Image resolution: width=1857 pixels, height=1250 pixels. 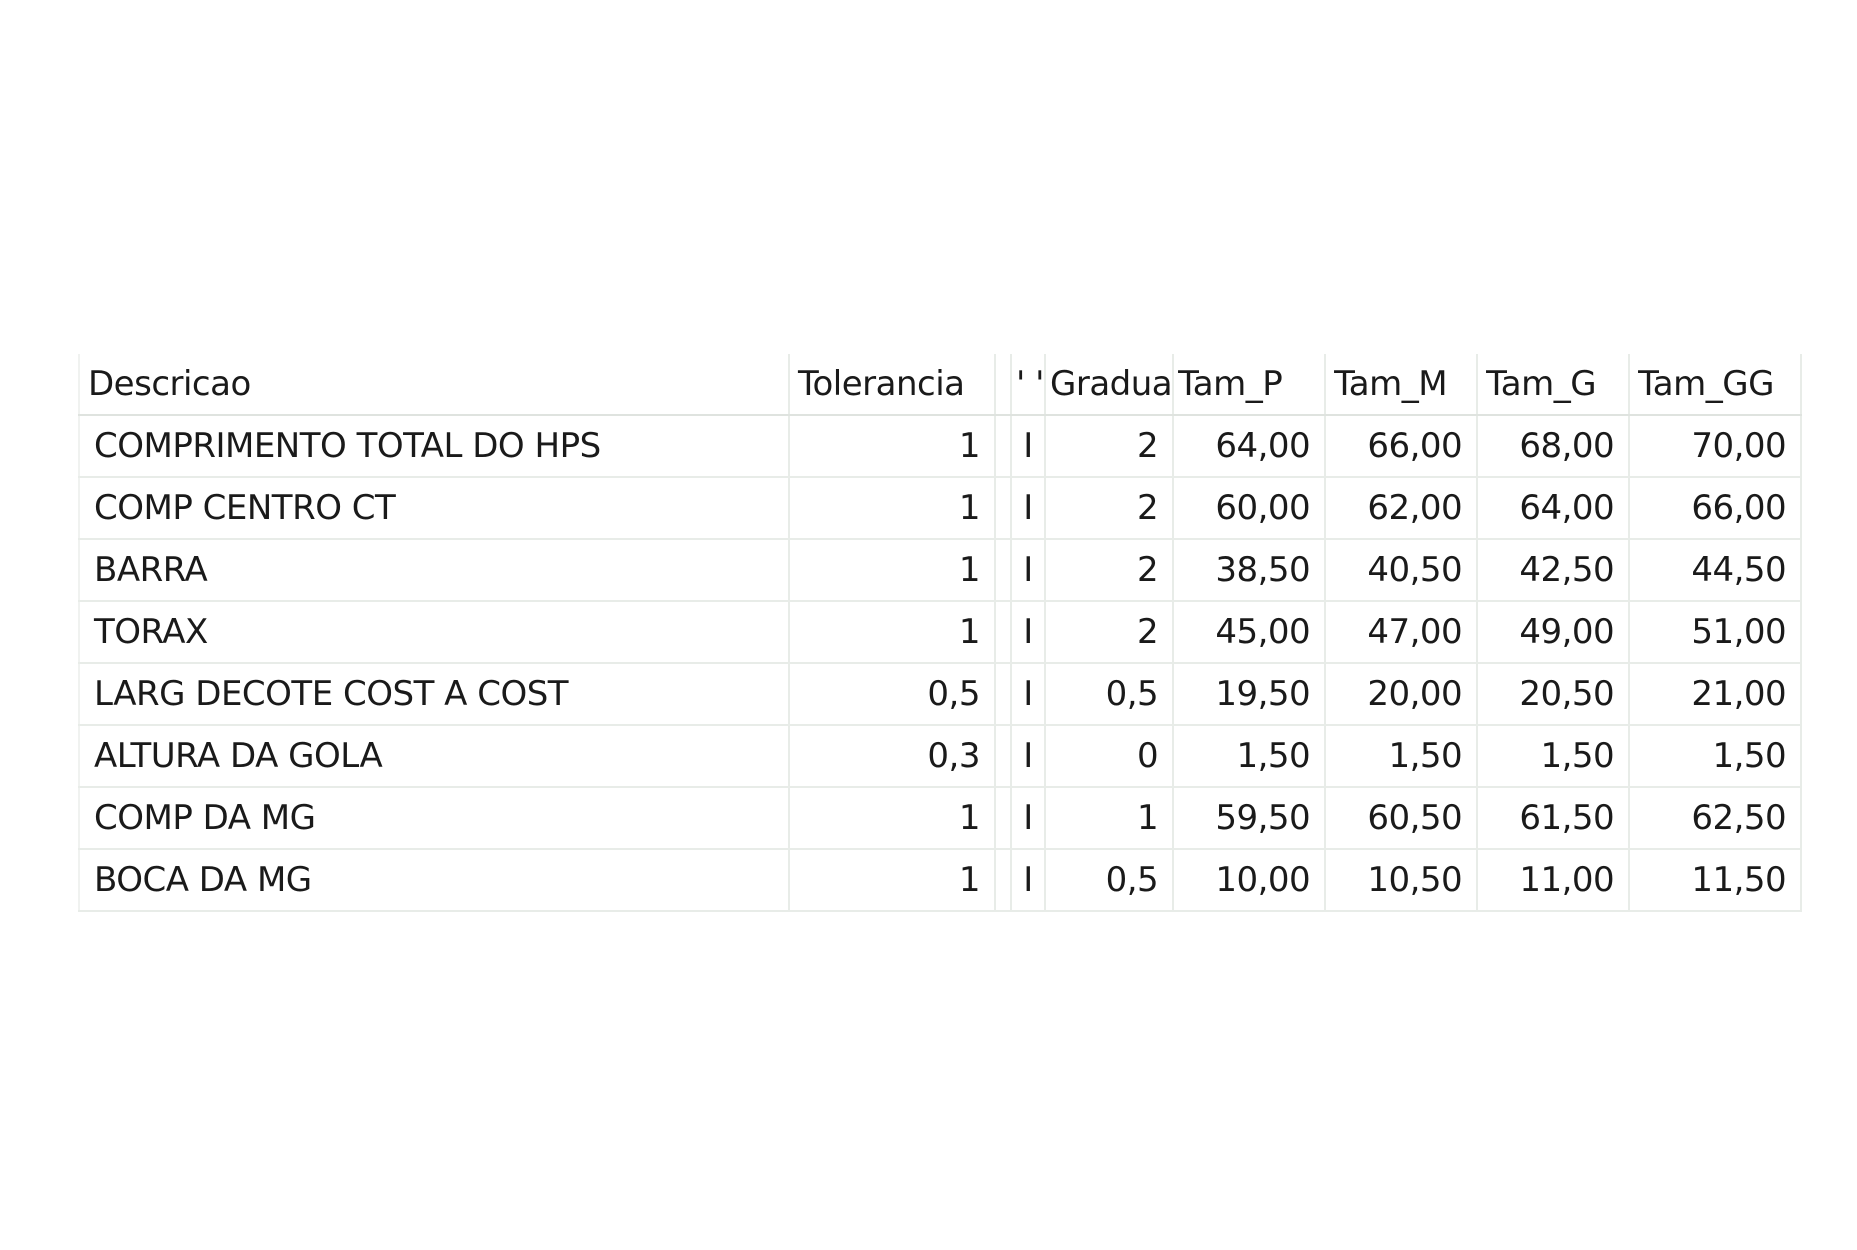 What do you see at coordinates (1554, 385) in the screenshot?
I see `col-header-tam-g: Tam_G` at bounding box center [1554, 385].